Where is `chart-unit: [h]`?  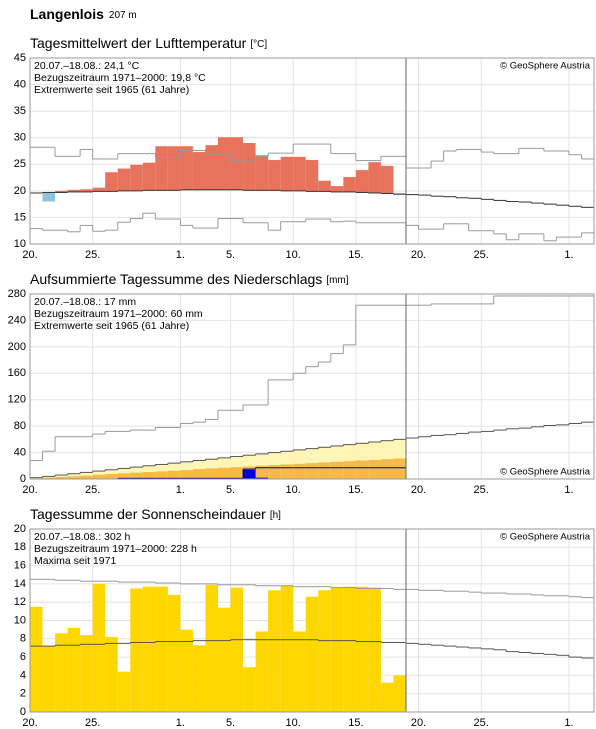
chart-unit: [h] is located at coordinates (275, 515).